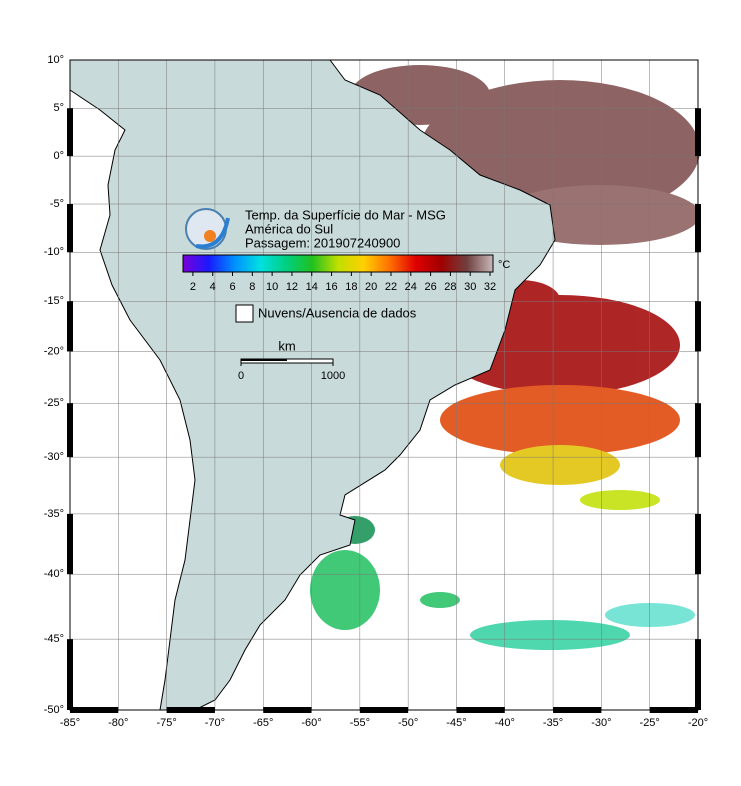  What do you see at coordinates (345, 214) in the screenshot?
I see `title: Temp. da Superfície do Mar - MSG` at bounding box center [345, 214].